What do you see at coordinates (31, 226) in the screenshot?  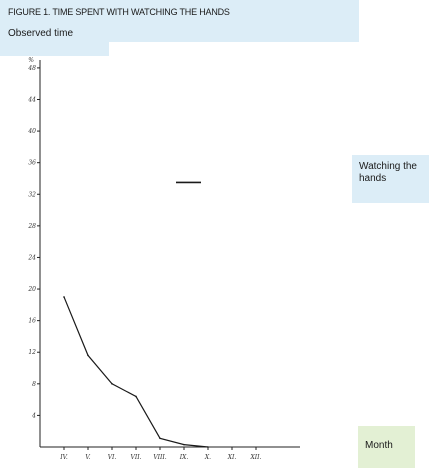 I see `y-tick-label: 28` at bounding box center [31, 226].